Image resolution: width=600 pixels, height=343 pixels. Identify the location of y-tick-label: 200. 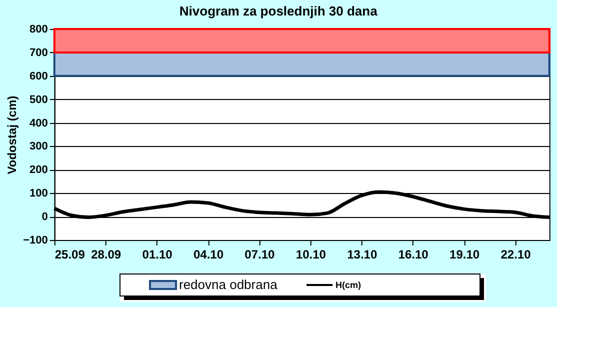
(39, 170).